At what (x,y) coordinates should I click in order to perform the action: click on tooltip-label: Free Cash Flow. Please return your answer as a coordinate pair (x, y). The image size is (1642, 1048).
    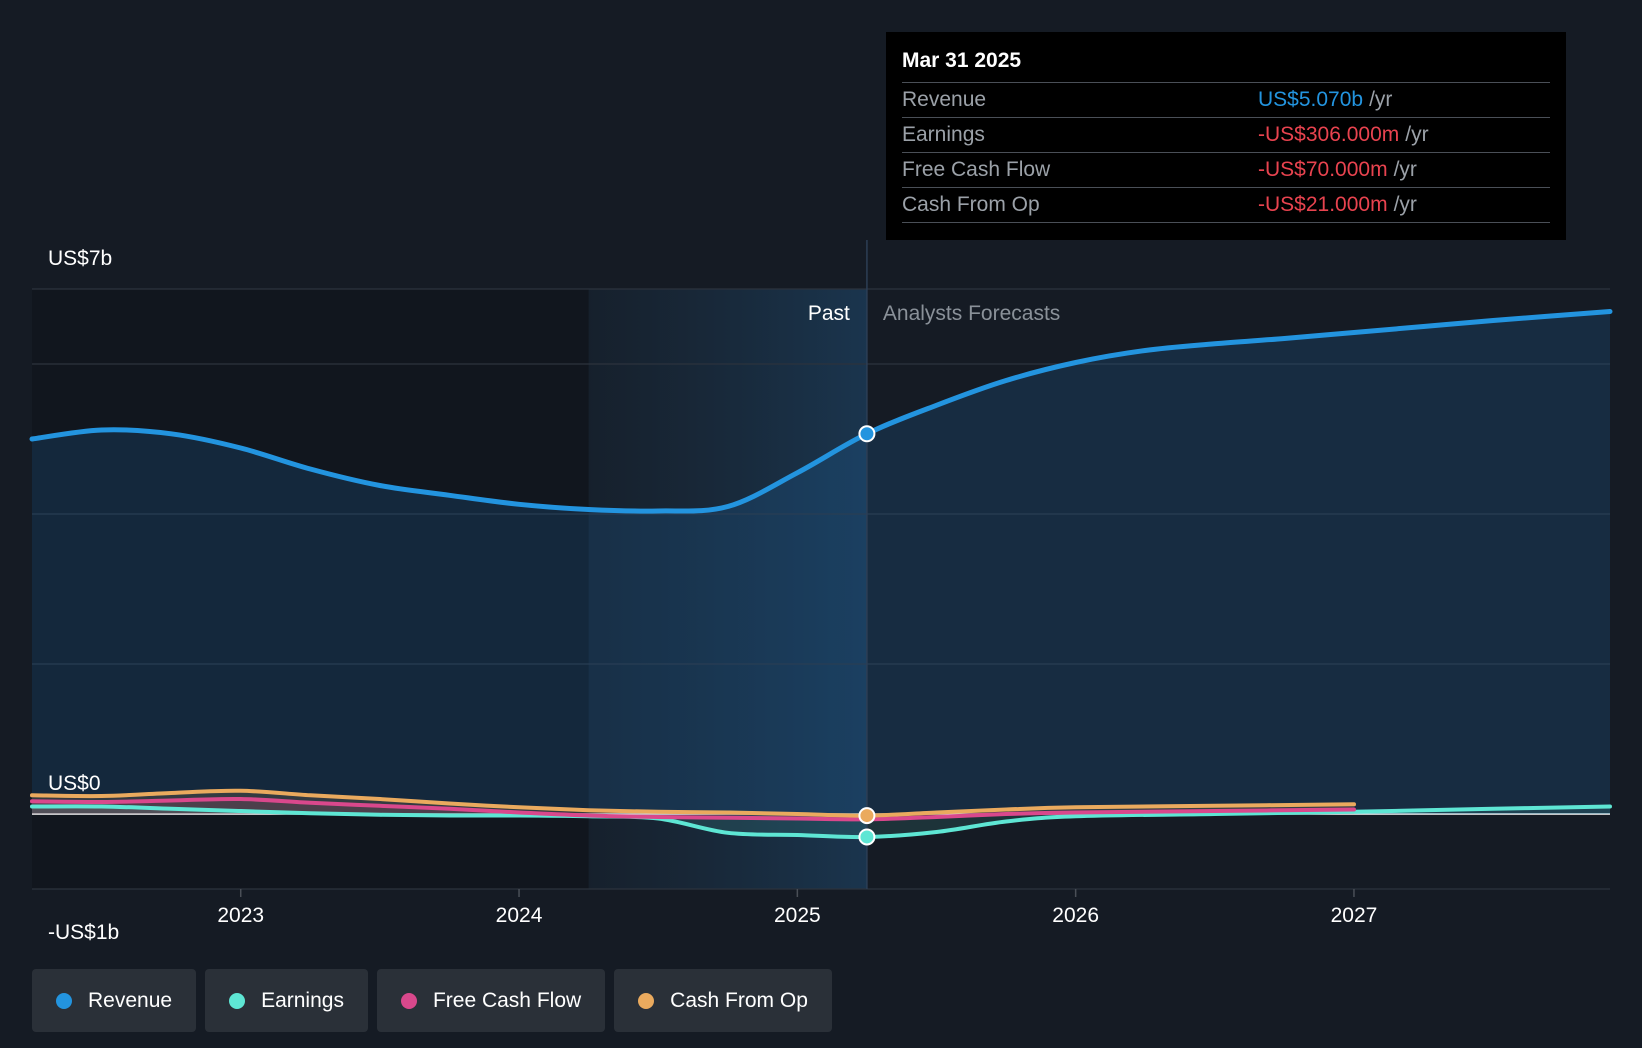
    Looking at the image, I should click on (976, 169).